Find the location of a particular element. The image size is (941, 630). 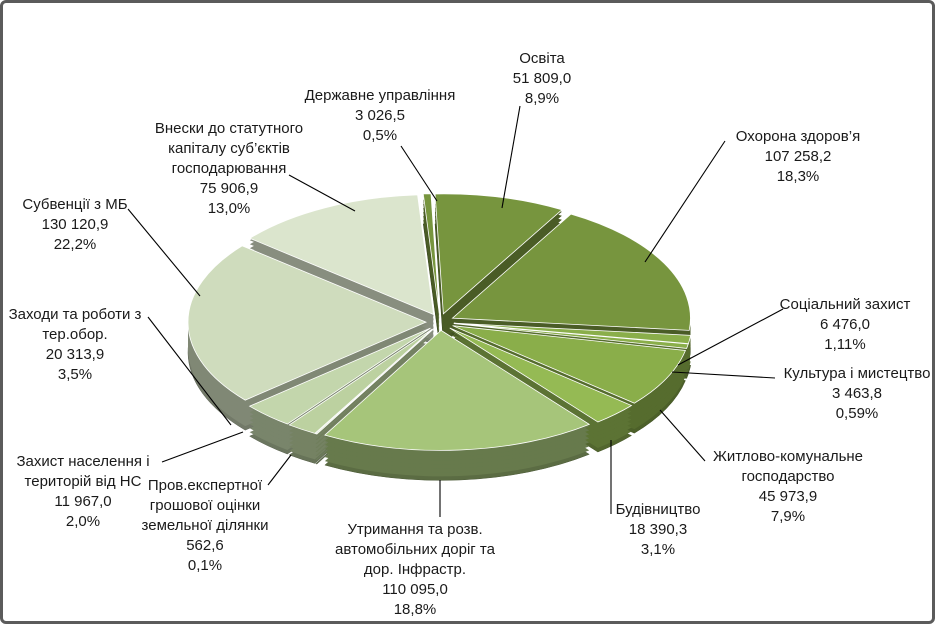

data-label-line: 22,2% is located at coordinates (75, 244).